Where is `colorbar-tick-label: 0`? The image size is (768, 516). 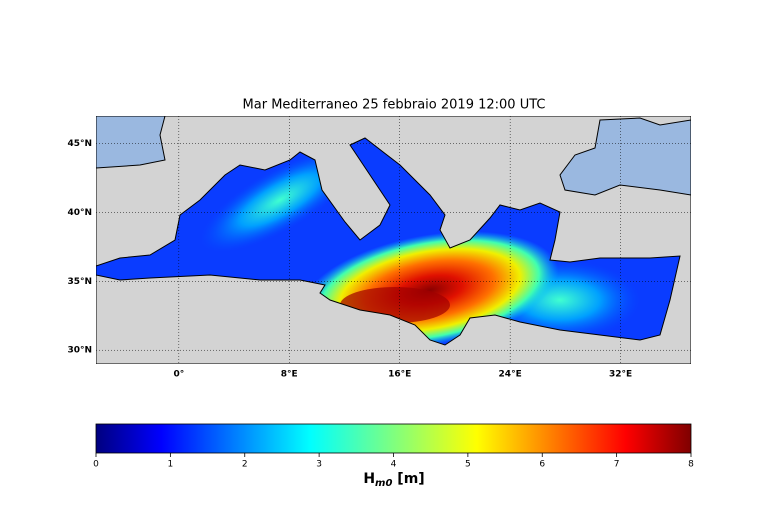
colorbar-tick-label: 0 is located at coordinates (96, 465).